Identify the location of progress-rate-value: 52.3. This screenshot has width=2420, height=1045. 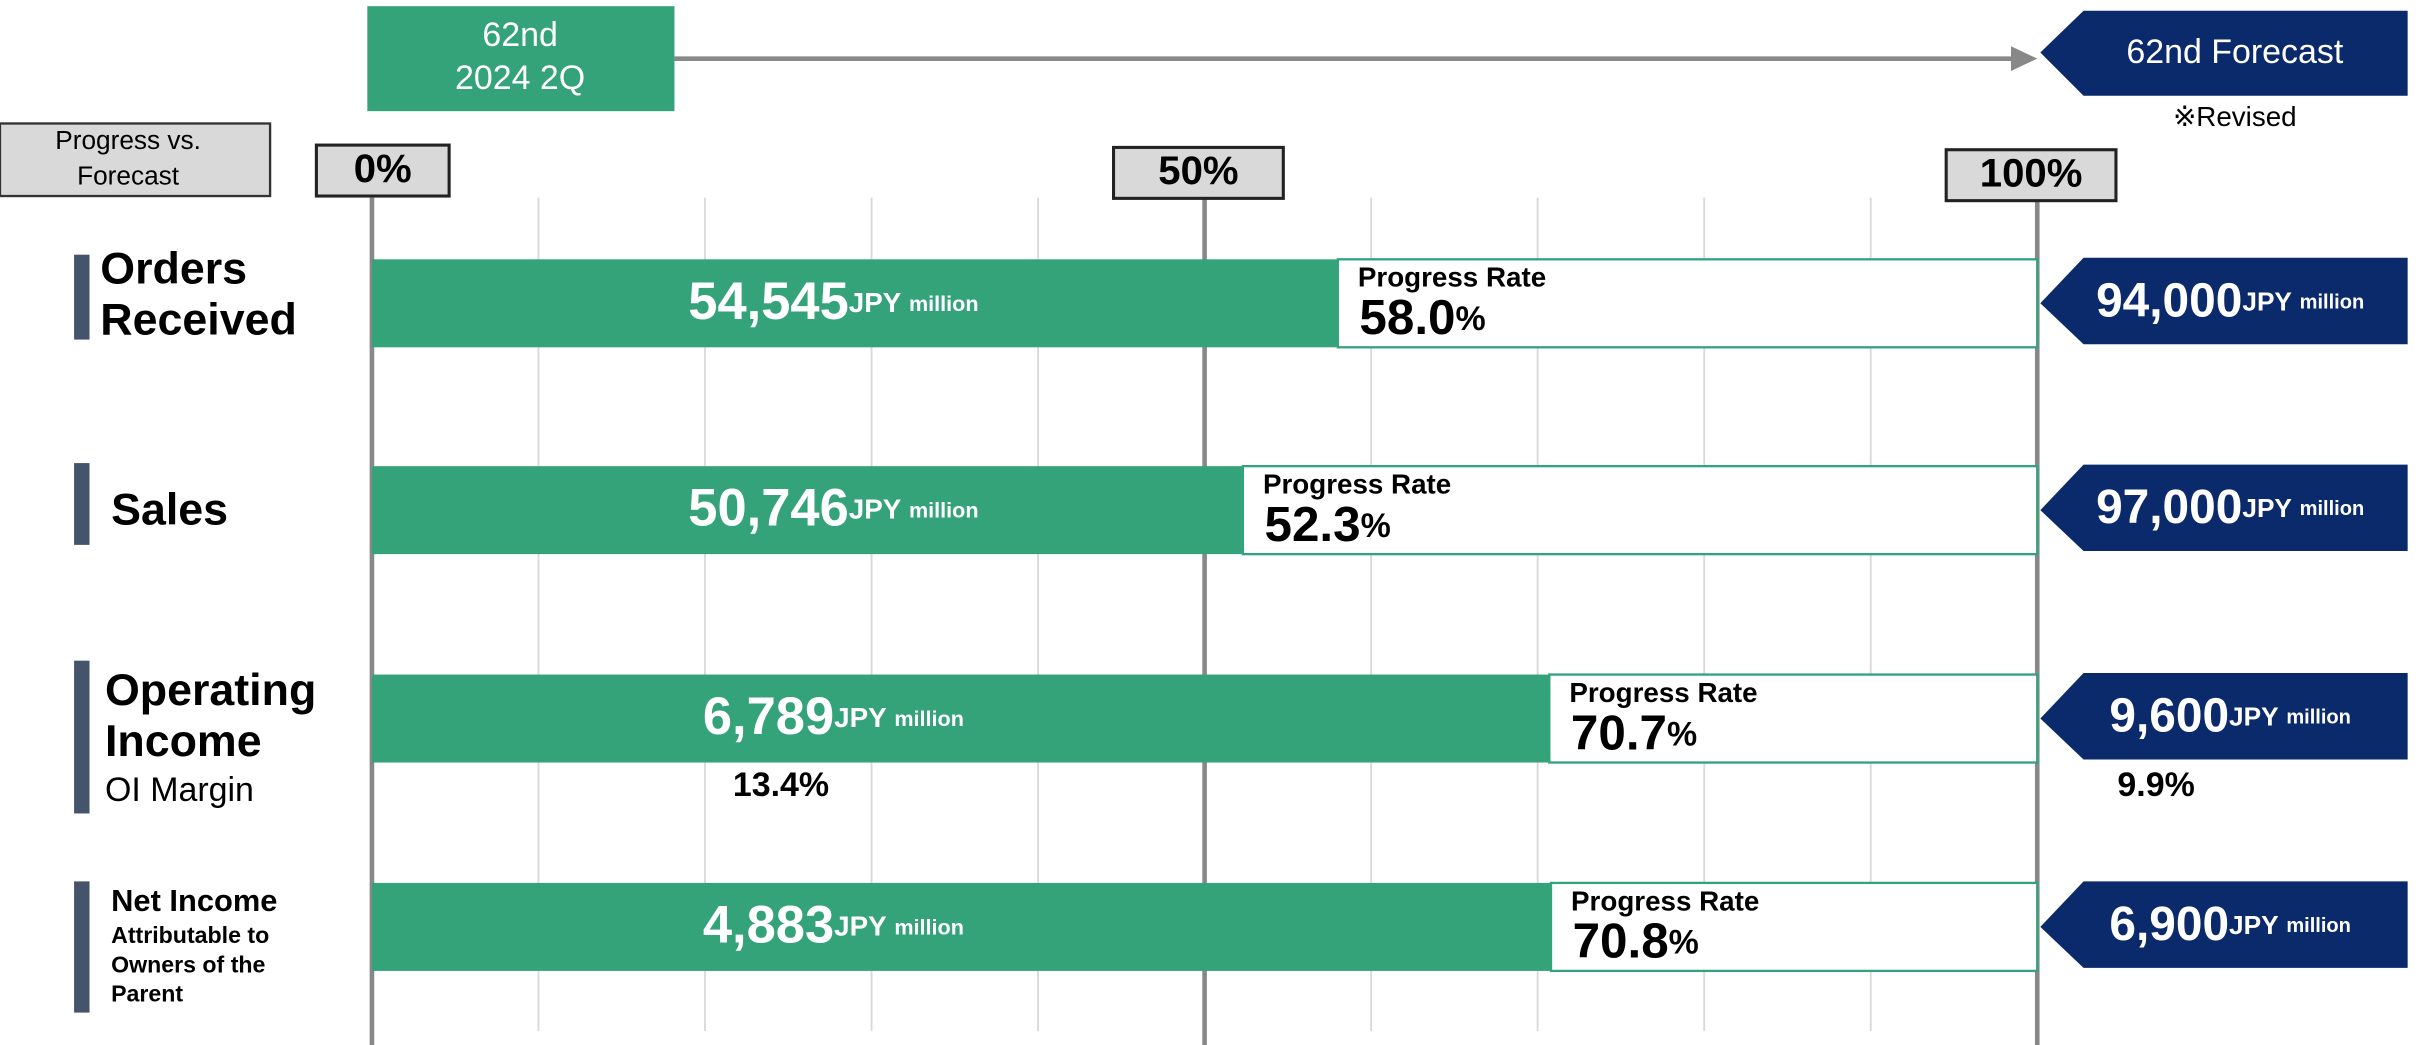
(1313, 524).